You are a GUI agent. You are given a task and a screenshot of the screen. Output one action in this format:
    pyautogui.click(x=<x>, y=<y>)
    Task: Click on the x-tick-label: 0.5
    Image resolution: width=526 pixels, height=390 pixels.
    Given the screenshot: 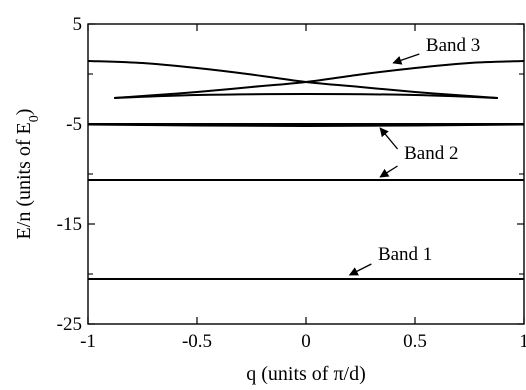 What is the action you would take?
    pyautogui.click(x=415, y=341)
    